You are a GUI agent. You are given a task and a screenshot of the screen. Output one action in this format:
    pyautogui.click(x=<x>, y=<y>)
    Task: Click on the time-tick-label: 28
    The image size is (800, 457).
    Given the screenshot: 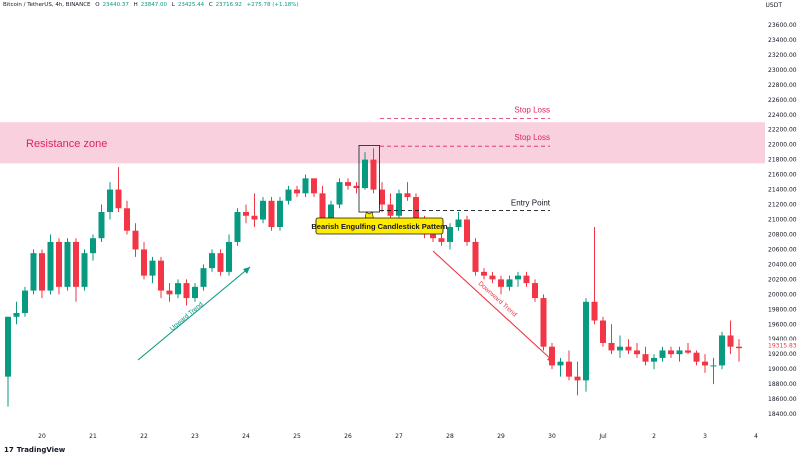 What is the action you would take?
    pyautogui.click(x=450, y=436)
    